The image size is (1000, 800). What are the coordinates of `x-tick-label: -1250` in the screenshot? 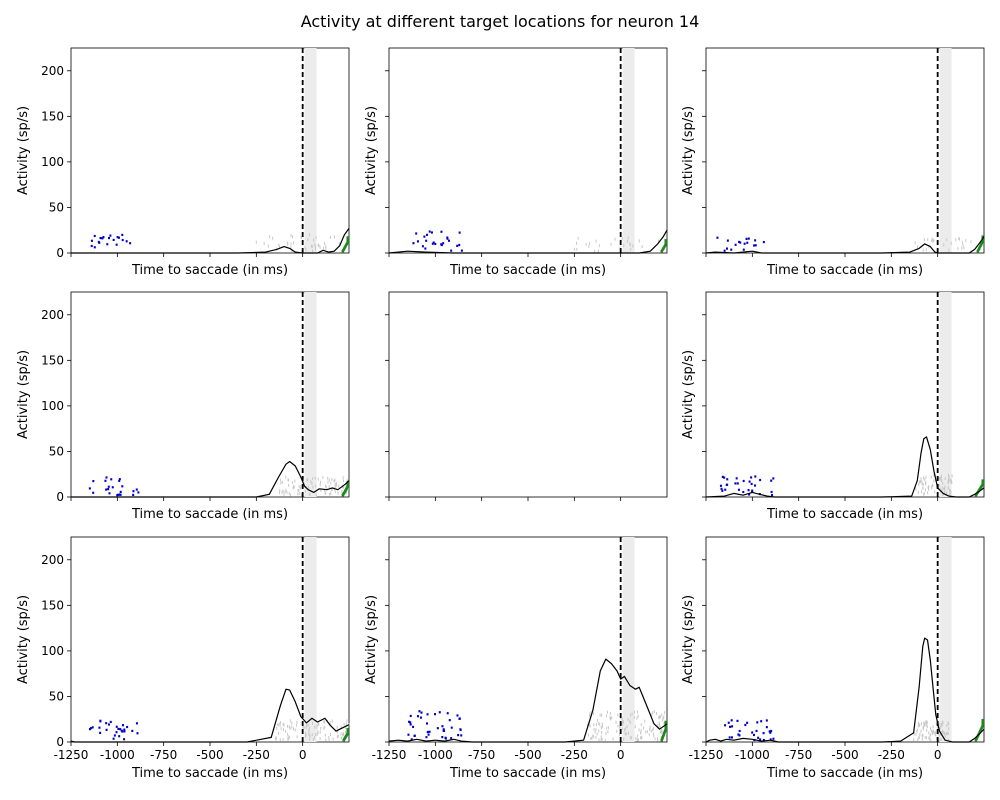 It's located at (389, 755).